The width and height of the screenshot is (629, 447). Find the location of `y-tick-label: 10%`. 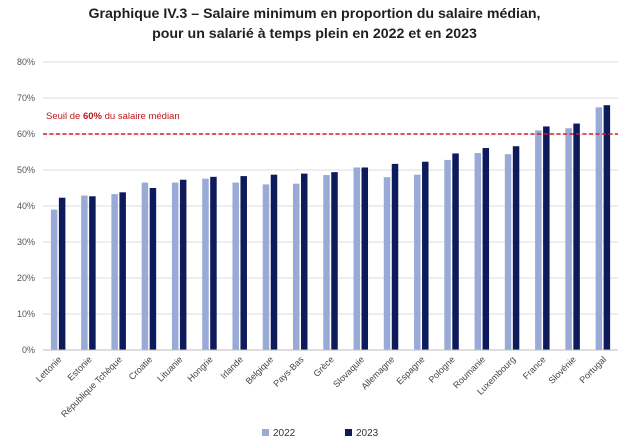

y-tick-label: 10% is located at coordinates (26, 314).